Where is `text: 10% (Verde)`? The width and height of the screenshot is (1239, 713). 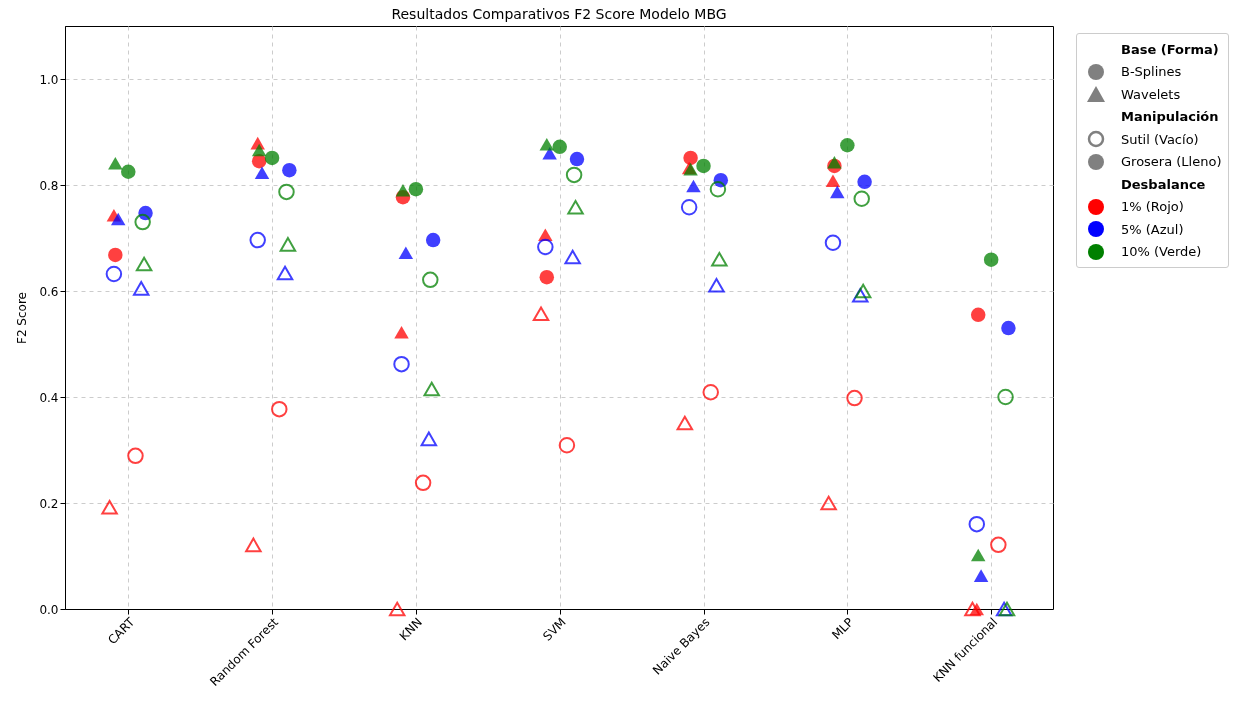 text: 10% (Verde) is located at coordinates (1161, 252).